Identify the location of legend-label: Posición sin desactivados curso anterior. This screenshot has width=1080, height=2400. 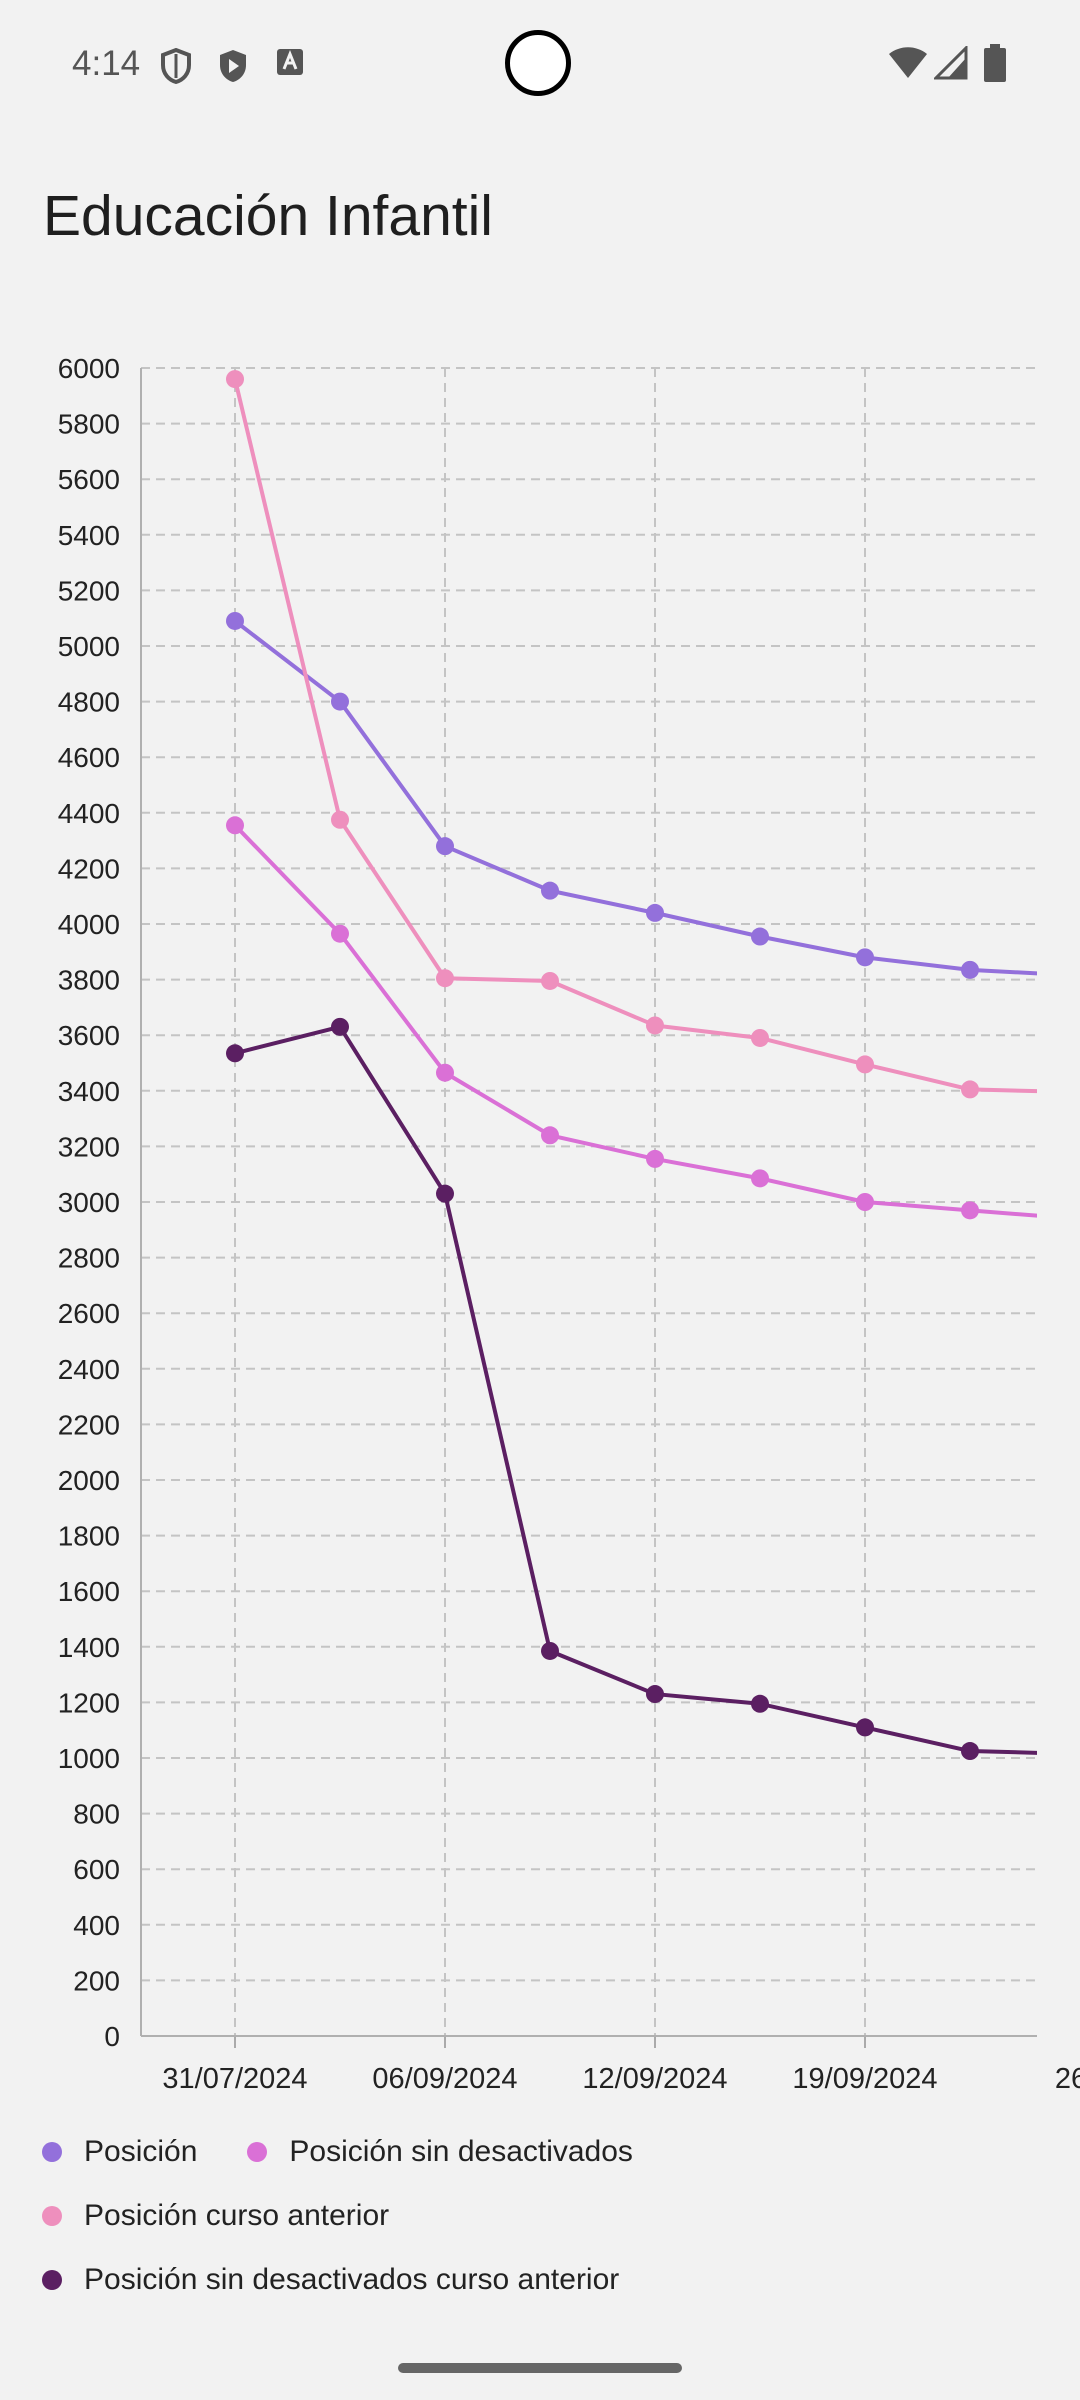
(352, 2279).